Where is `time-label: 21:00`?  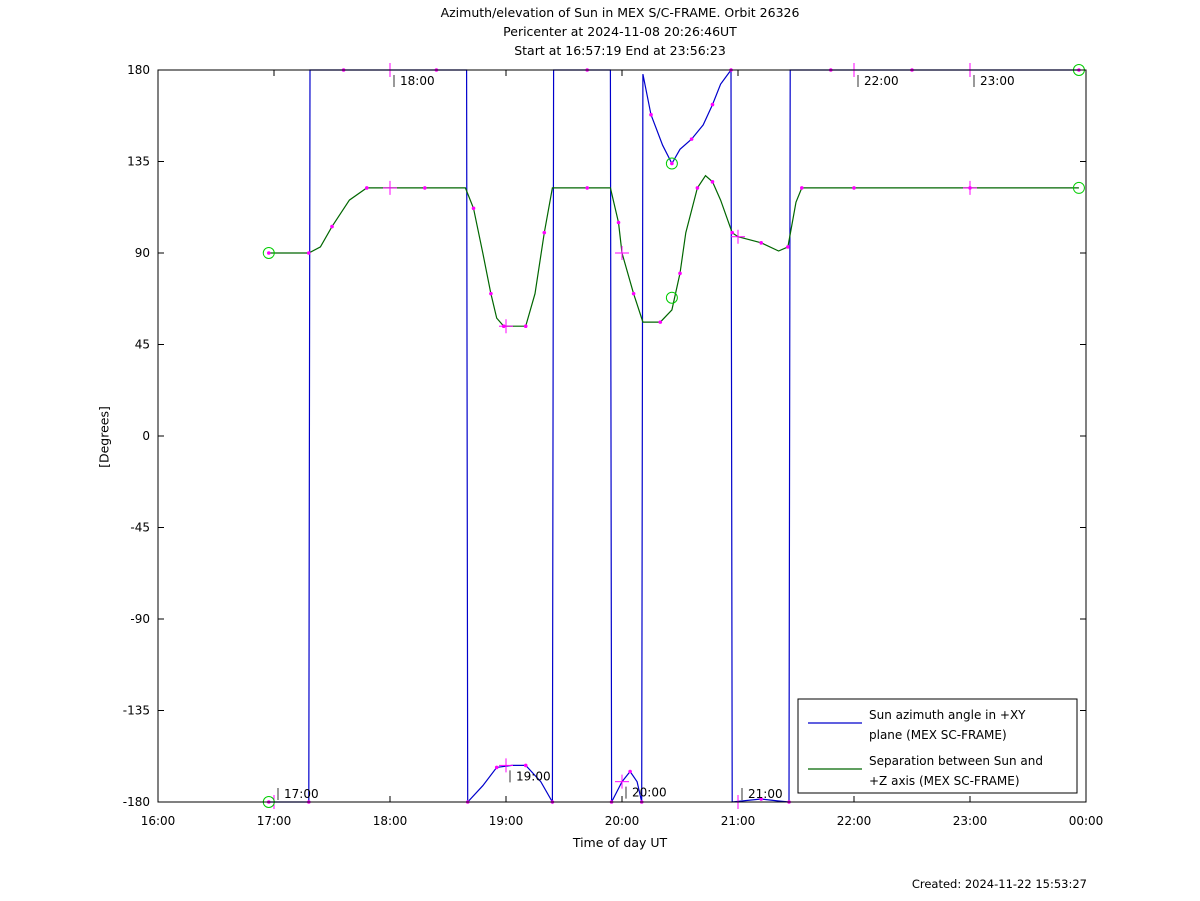 time-label: 21:00 is located at coordinates (765, 794).